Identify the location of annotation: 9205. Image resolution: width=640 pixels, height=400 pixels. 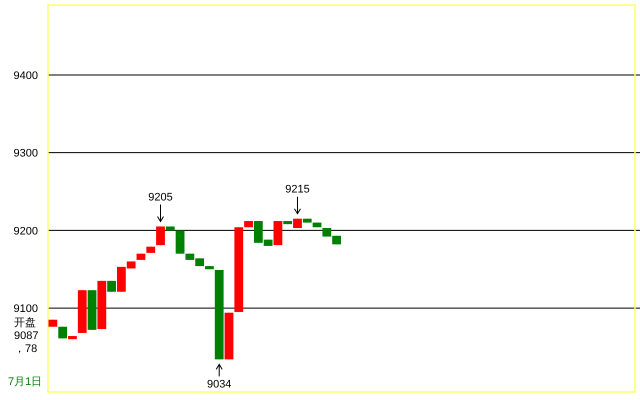
(160, 197).